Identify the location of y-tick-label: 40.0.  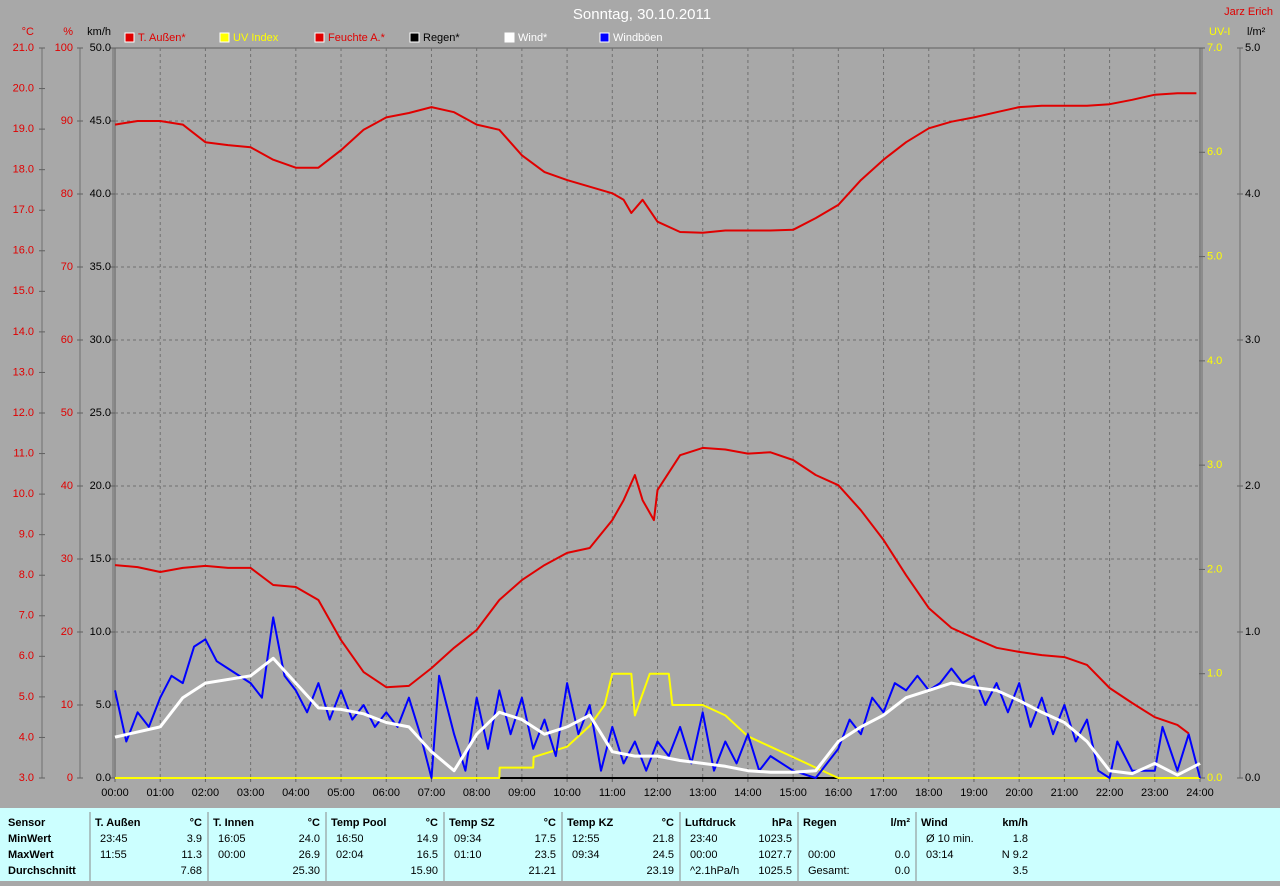
(100, 194).